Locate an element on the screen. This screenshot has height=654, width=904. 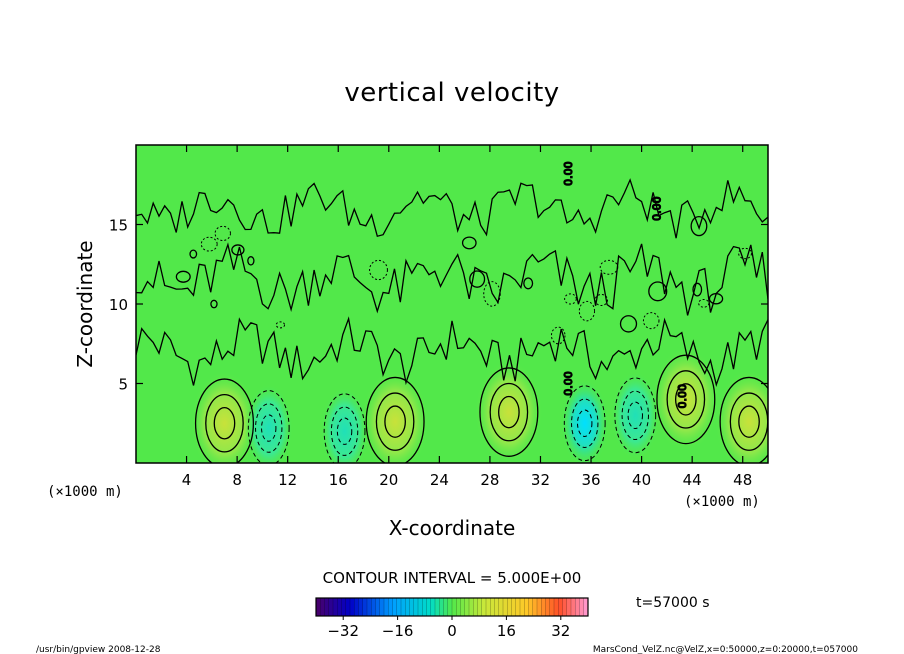
y-tick-label: 5 is located at coordinates (123, 385).